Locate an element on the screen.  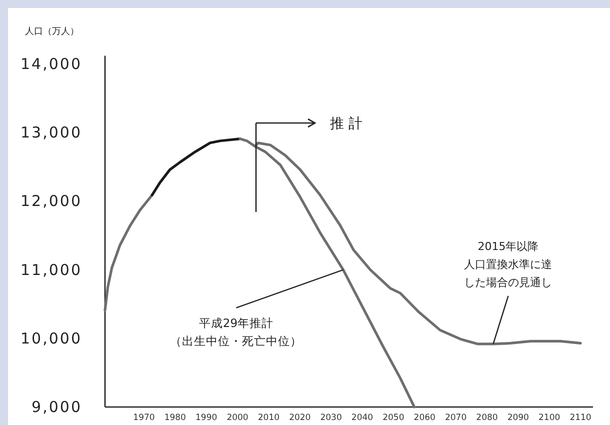
x-tick-label: 2020 is located at coordinates (300, 418).